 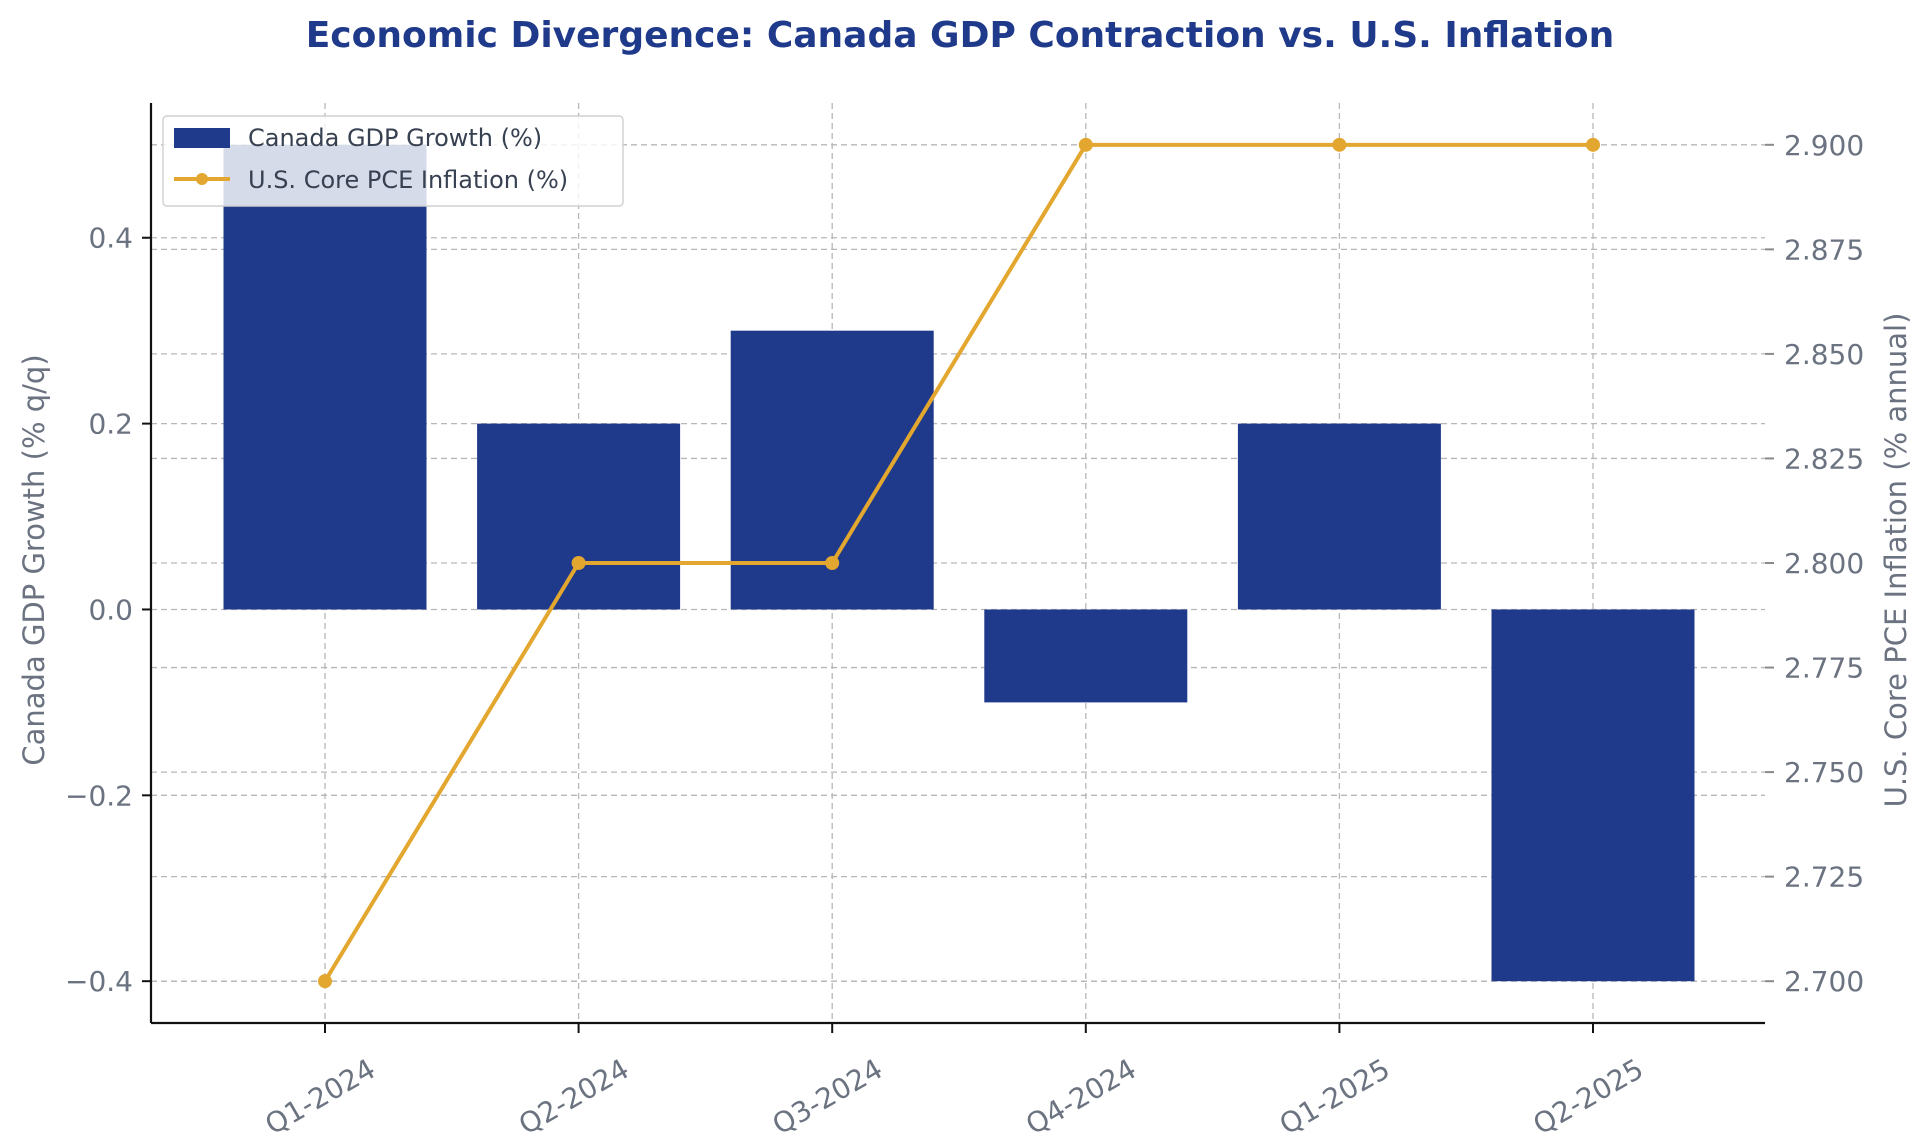 I want to click on right-y-tick-label: 2.900, so click(x=1824, y=145).